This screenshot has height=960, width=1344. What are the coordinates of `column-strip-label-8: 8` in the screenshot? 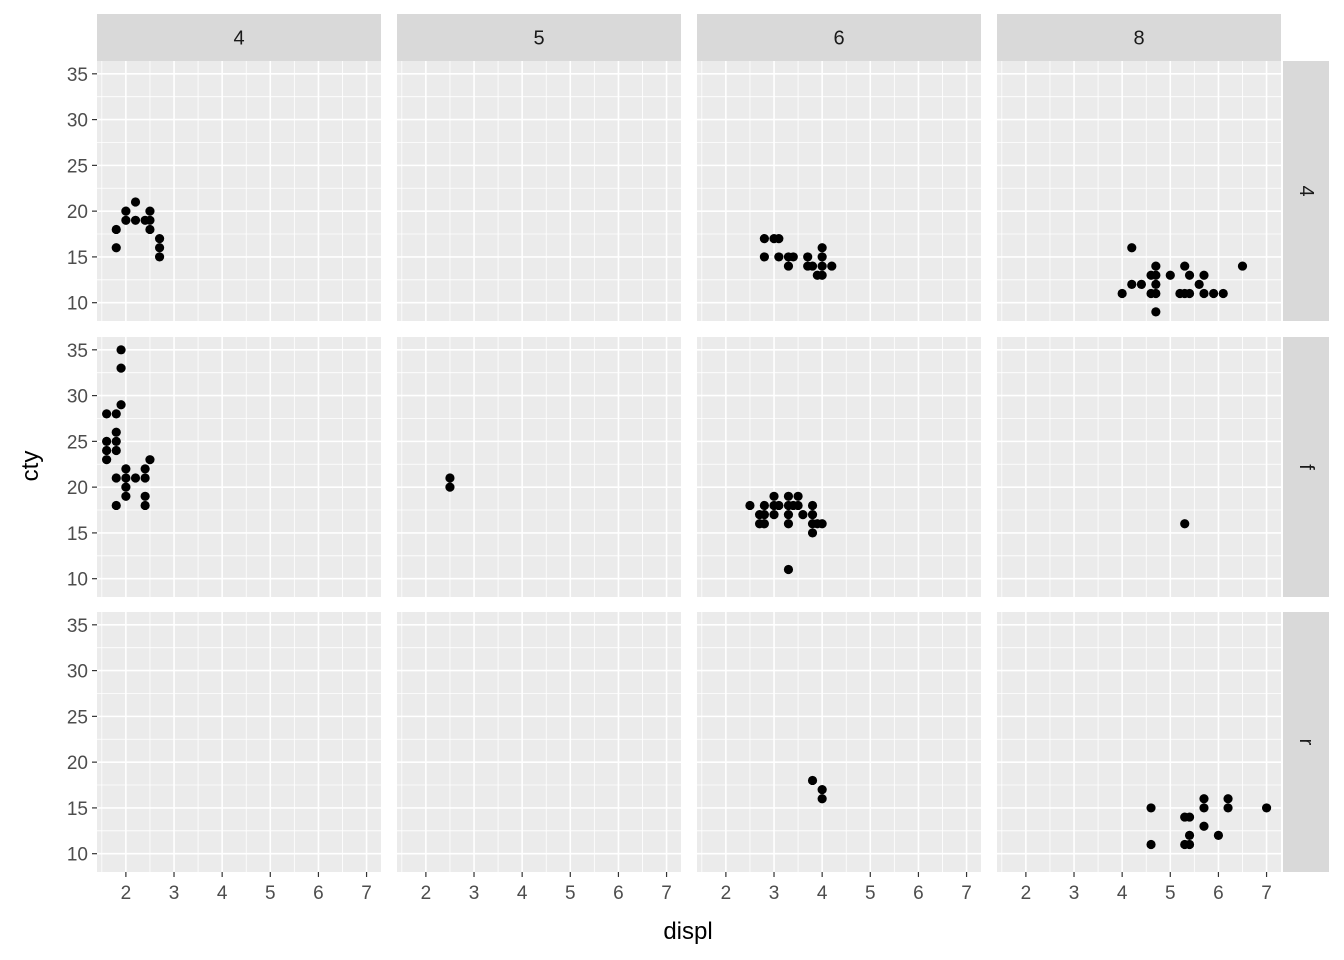 It's located at (1138, 39).